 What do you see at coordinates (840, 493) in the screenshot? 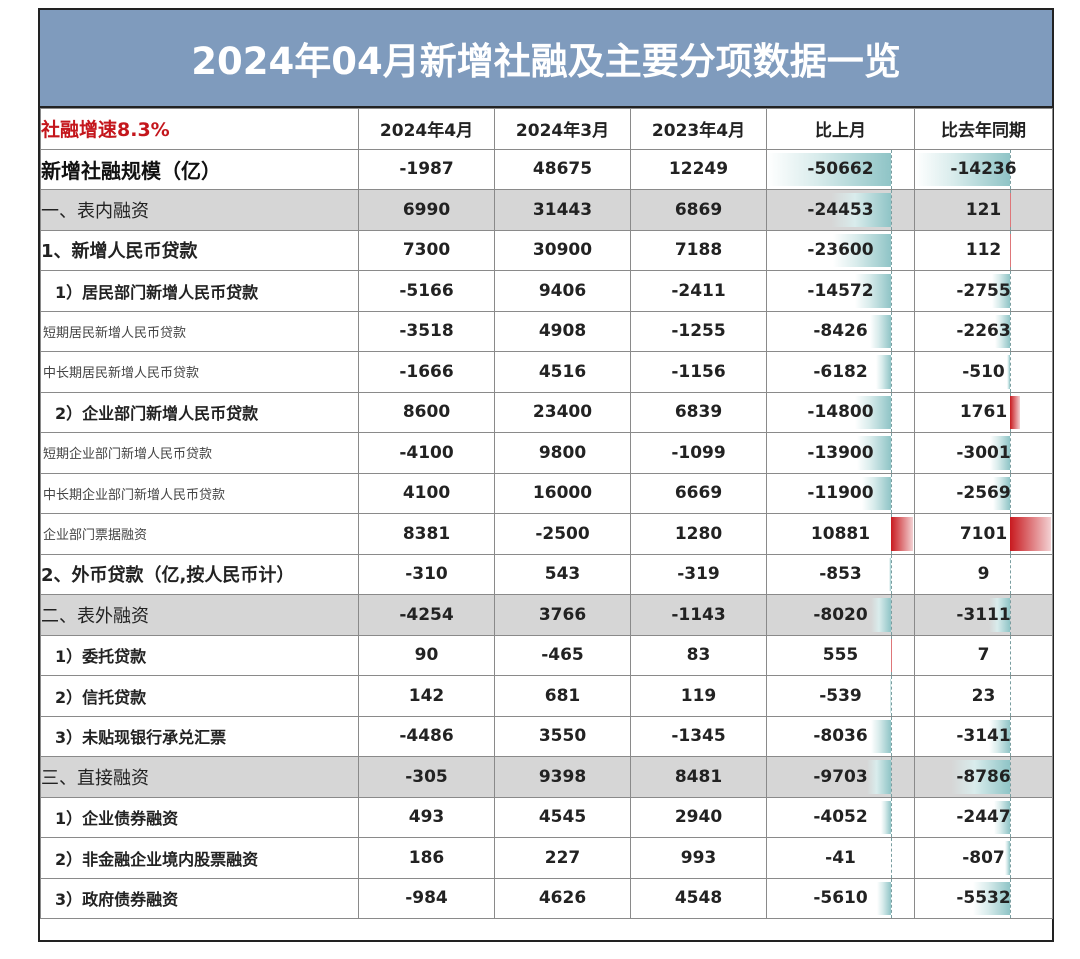
I see `value-text: -11900` at bounding box center [840, 493].